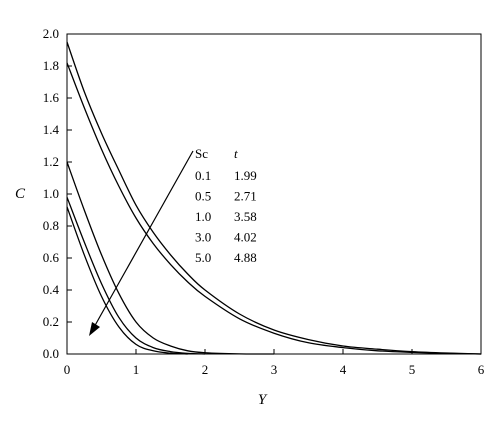 This screenshot has width=500, height=427. What do you see at coordinates (263, 400) in the screenshot?
I see `x-axis-title: Y` at bounding box center [263, 400].